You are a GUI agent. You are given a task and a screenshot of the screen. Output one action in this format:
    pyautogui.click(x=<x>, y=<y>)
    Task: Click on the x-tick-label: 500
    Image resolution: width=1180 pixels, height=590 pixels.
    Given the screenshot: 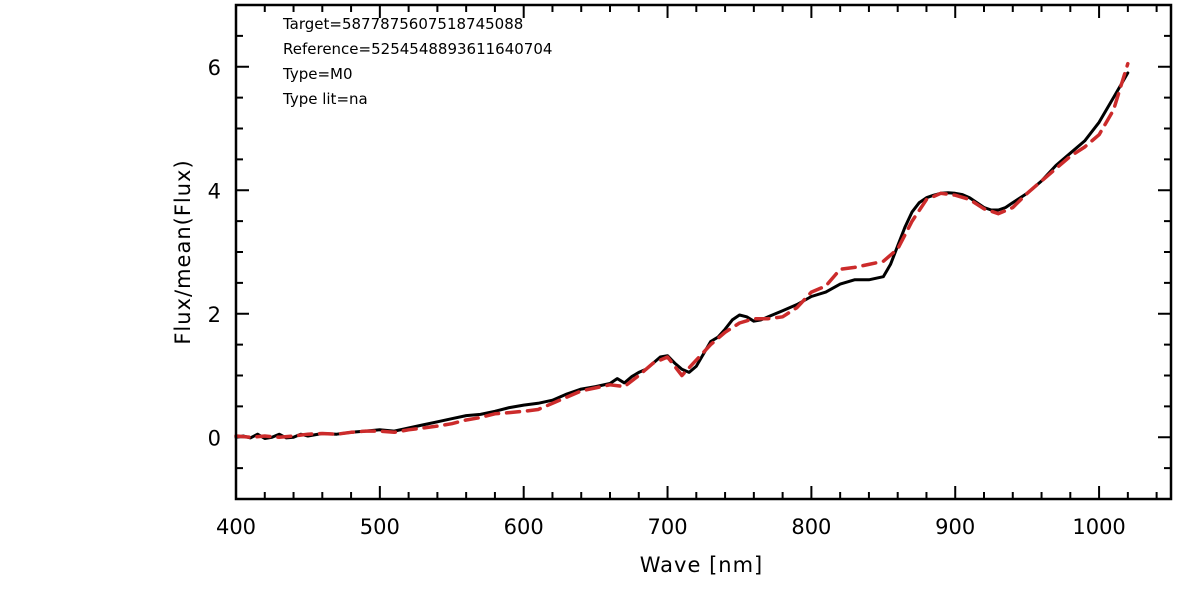 What is the action you would take?
    pyautogui.click(x=380, y=527)
    